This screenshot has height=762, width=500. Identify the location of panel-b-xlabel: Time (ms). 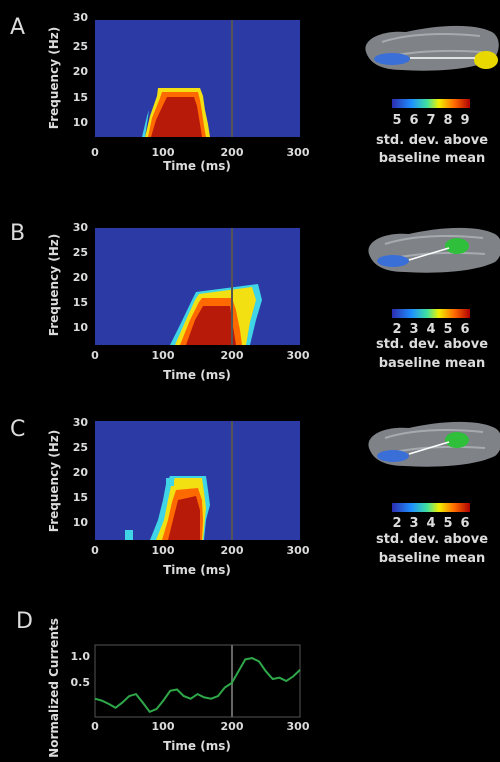
(197, 375).